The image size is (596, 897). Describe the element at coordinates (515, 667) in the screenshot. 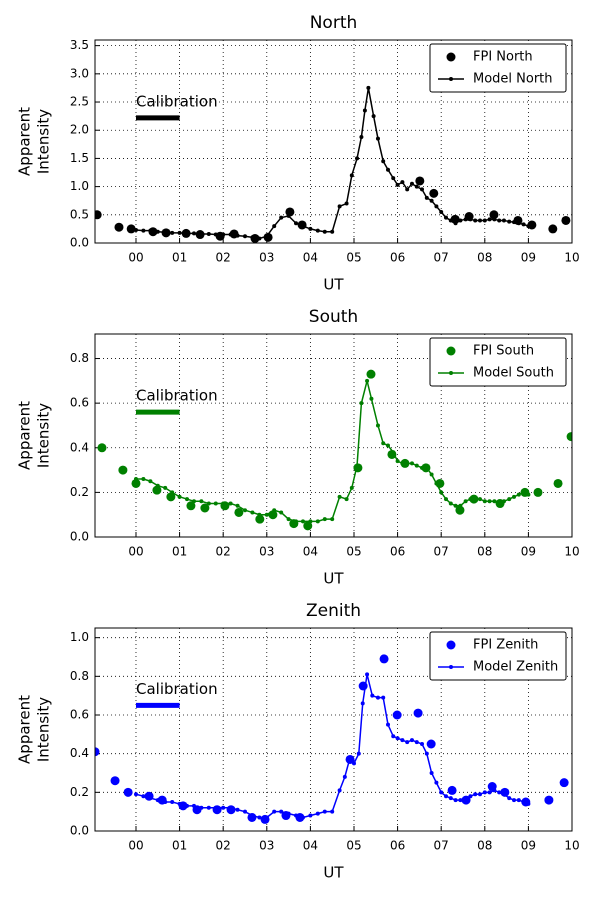

I see `legend-label: Model Zenith` at that location.